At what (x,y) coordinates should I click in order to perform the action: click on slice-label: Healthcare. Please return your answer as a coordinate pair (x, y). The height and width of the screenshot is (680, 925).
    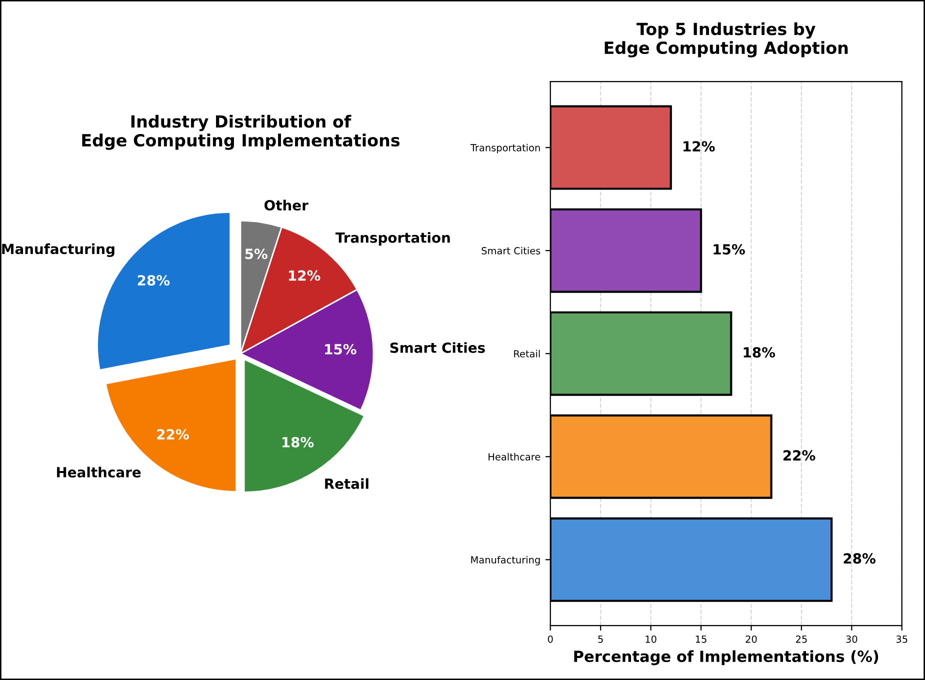
    Looking at the image, I should click on (99, 472).